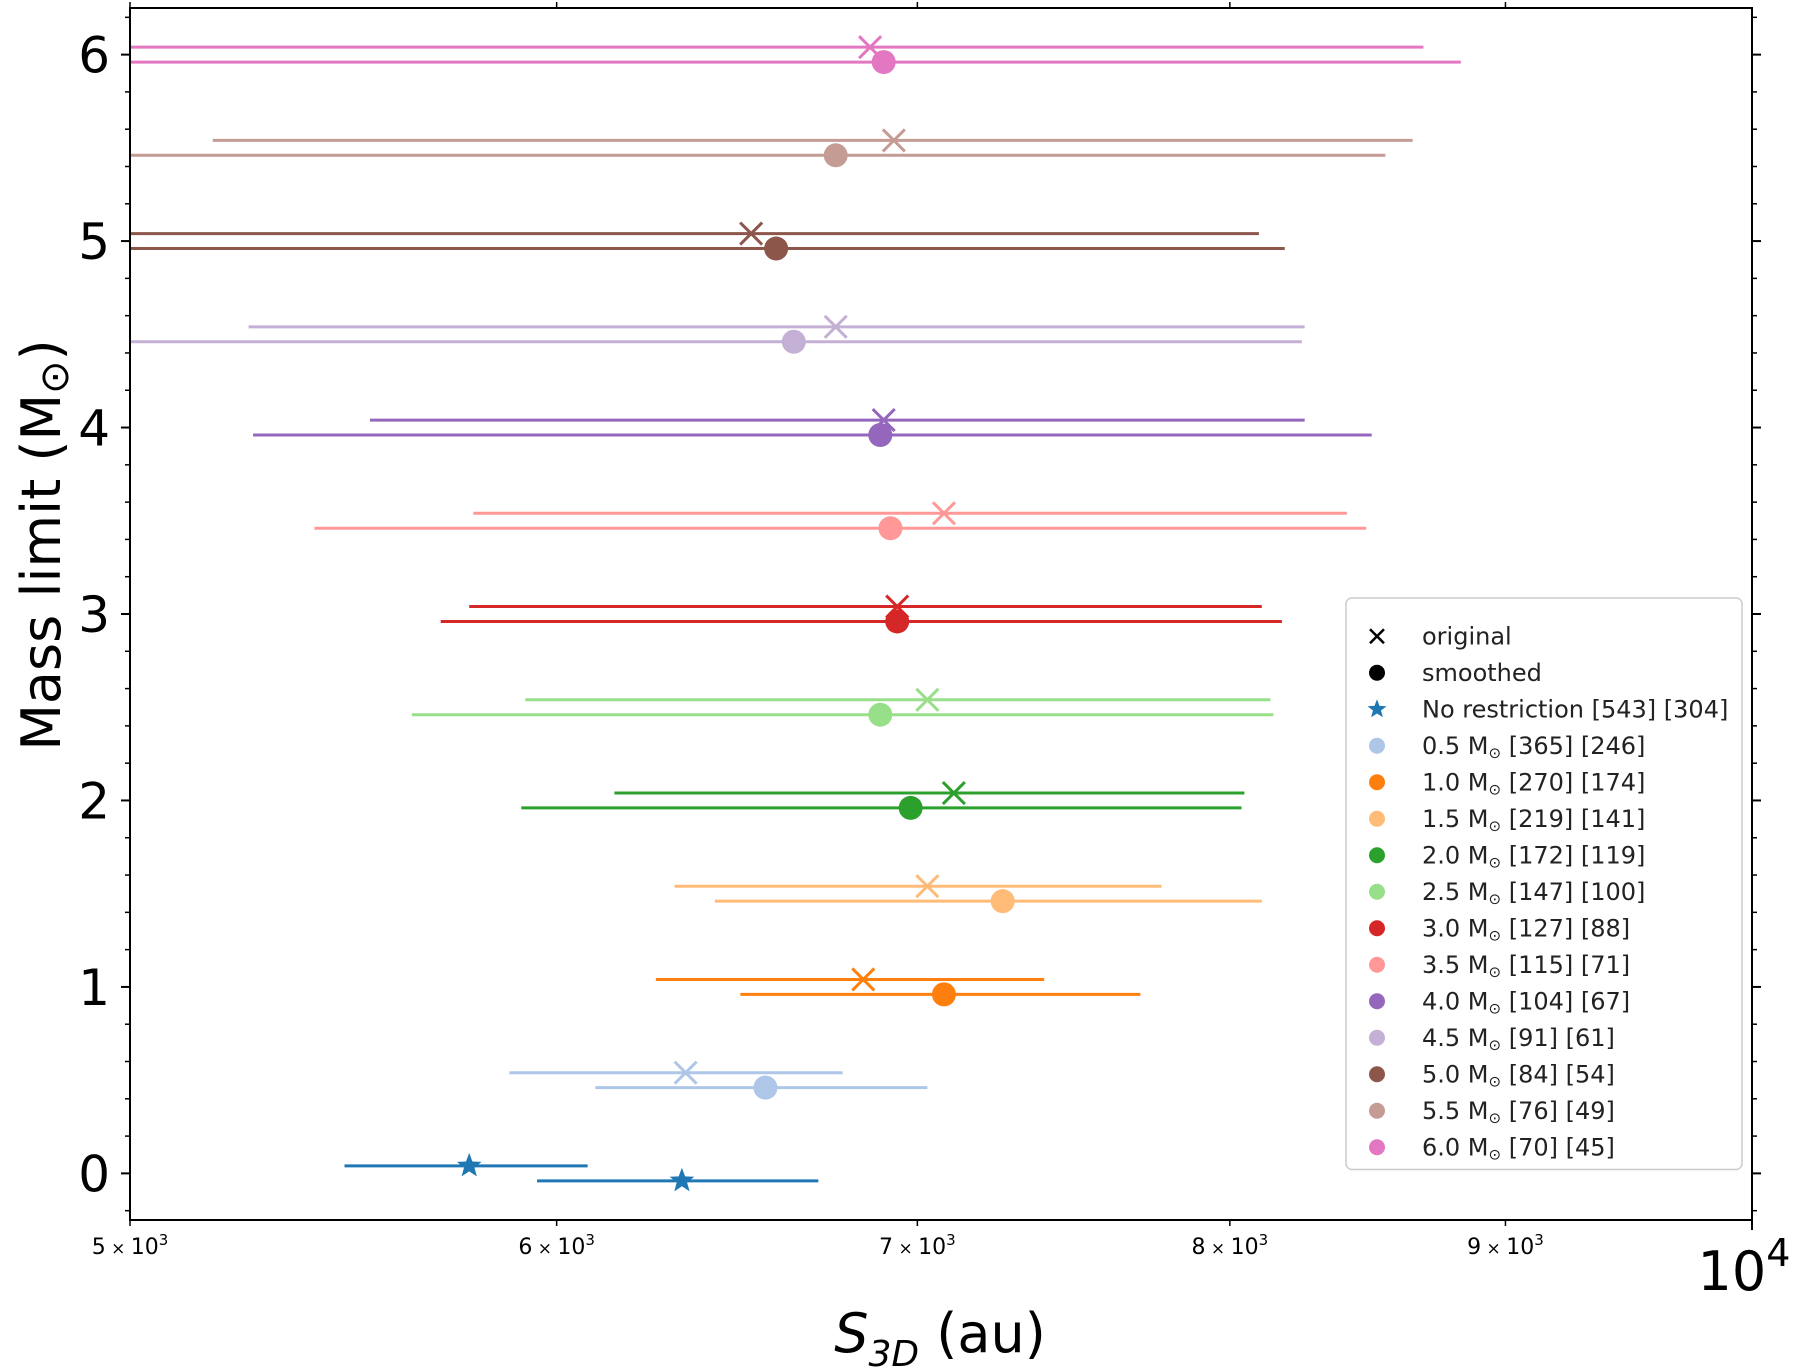 Image resolution: width=1799 pixels, height=1368 pixels. I want to click on y-tick-label: 3, so click(94, 615).